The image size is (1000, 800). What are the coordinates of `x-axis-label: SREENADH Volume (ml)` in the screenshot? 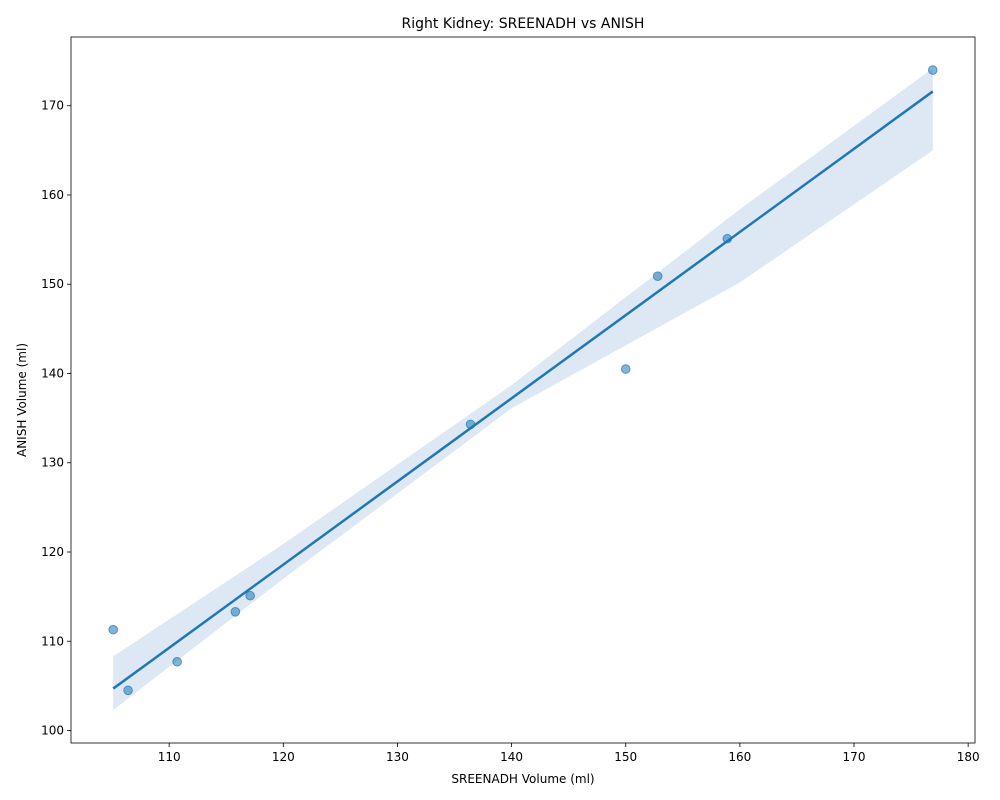 It's located at (522, 779).